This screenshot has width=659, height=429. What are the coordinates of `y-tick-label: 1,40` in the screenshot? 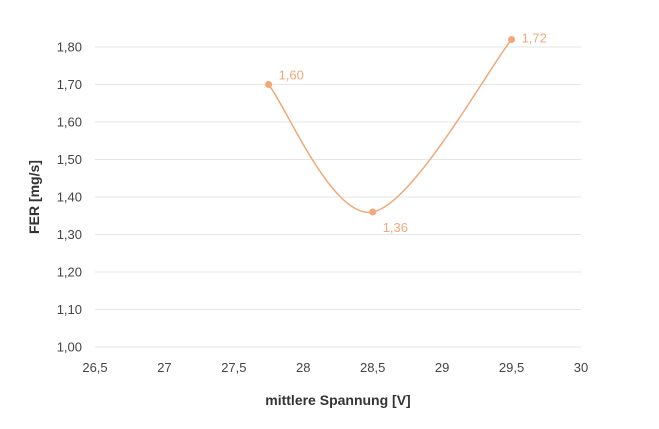 It's located at (69, 197).